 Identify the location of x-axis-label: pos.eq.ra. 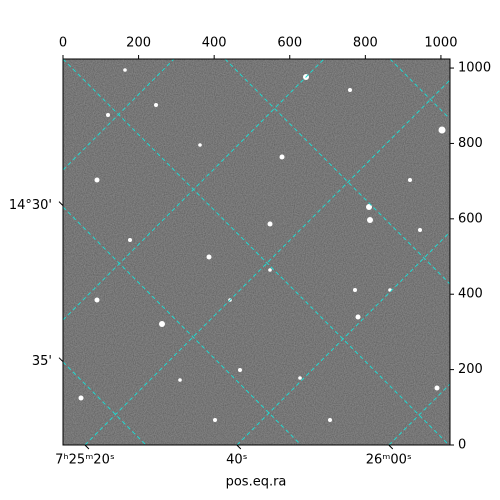
(256, 482).